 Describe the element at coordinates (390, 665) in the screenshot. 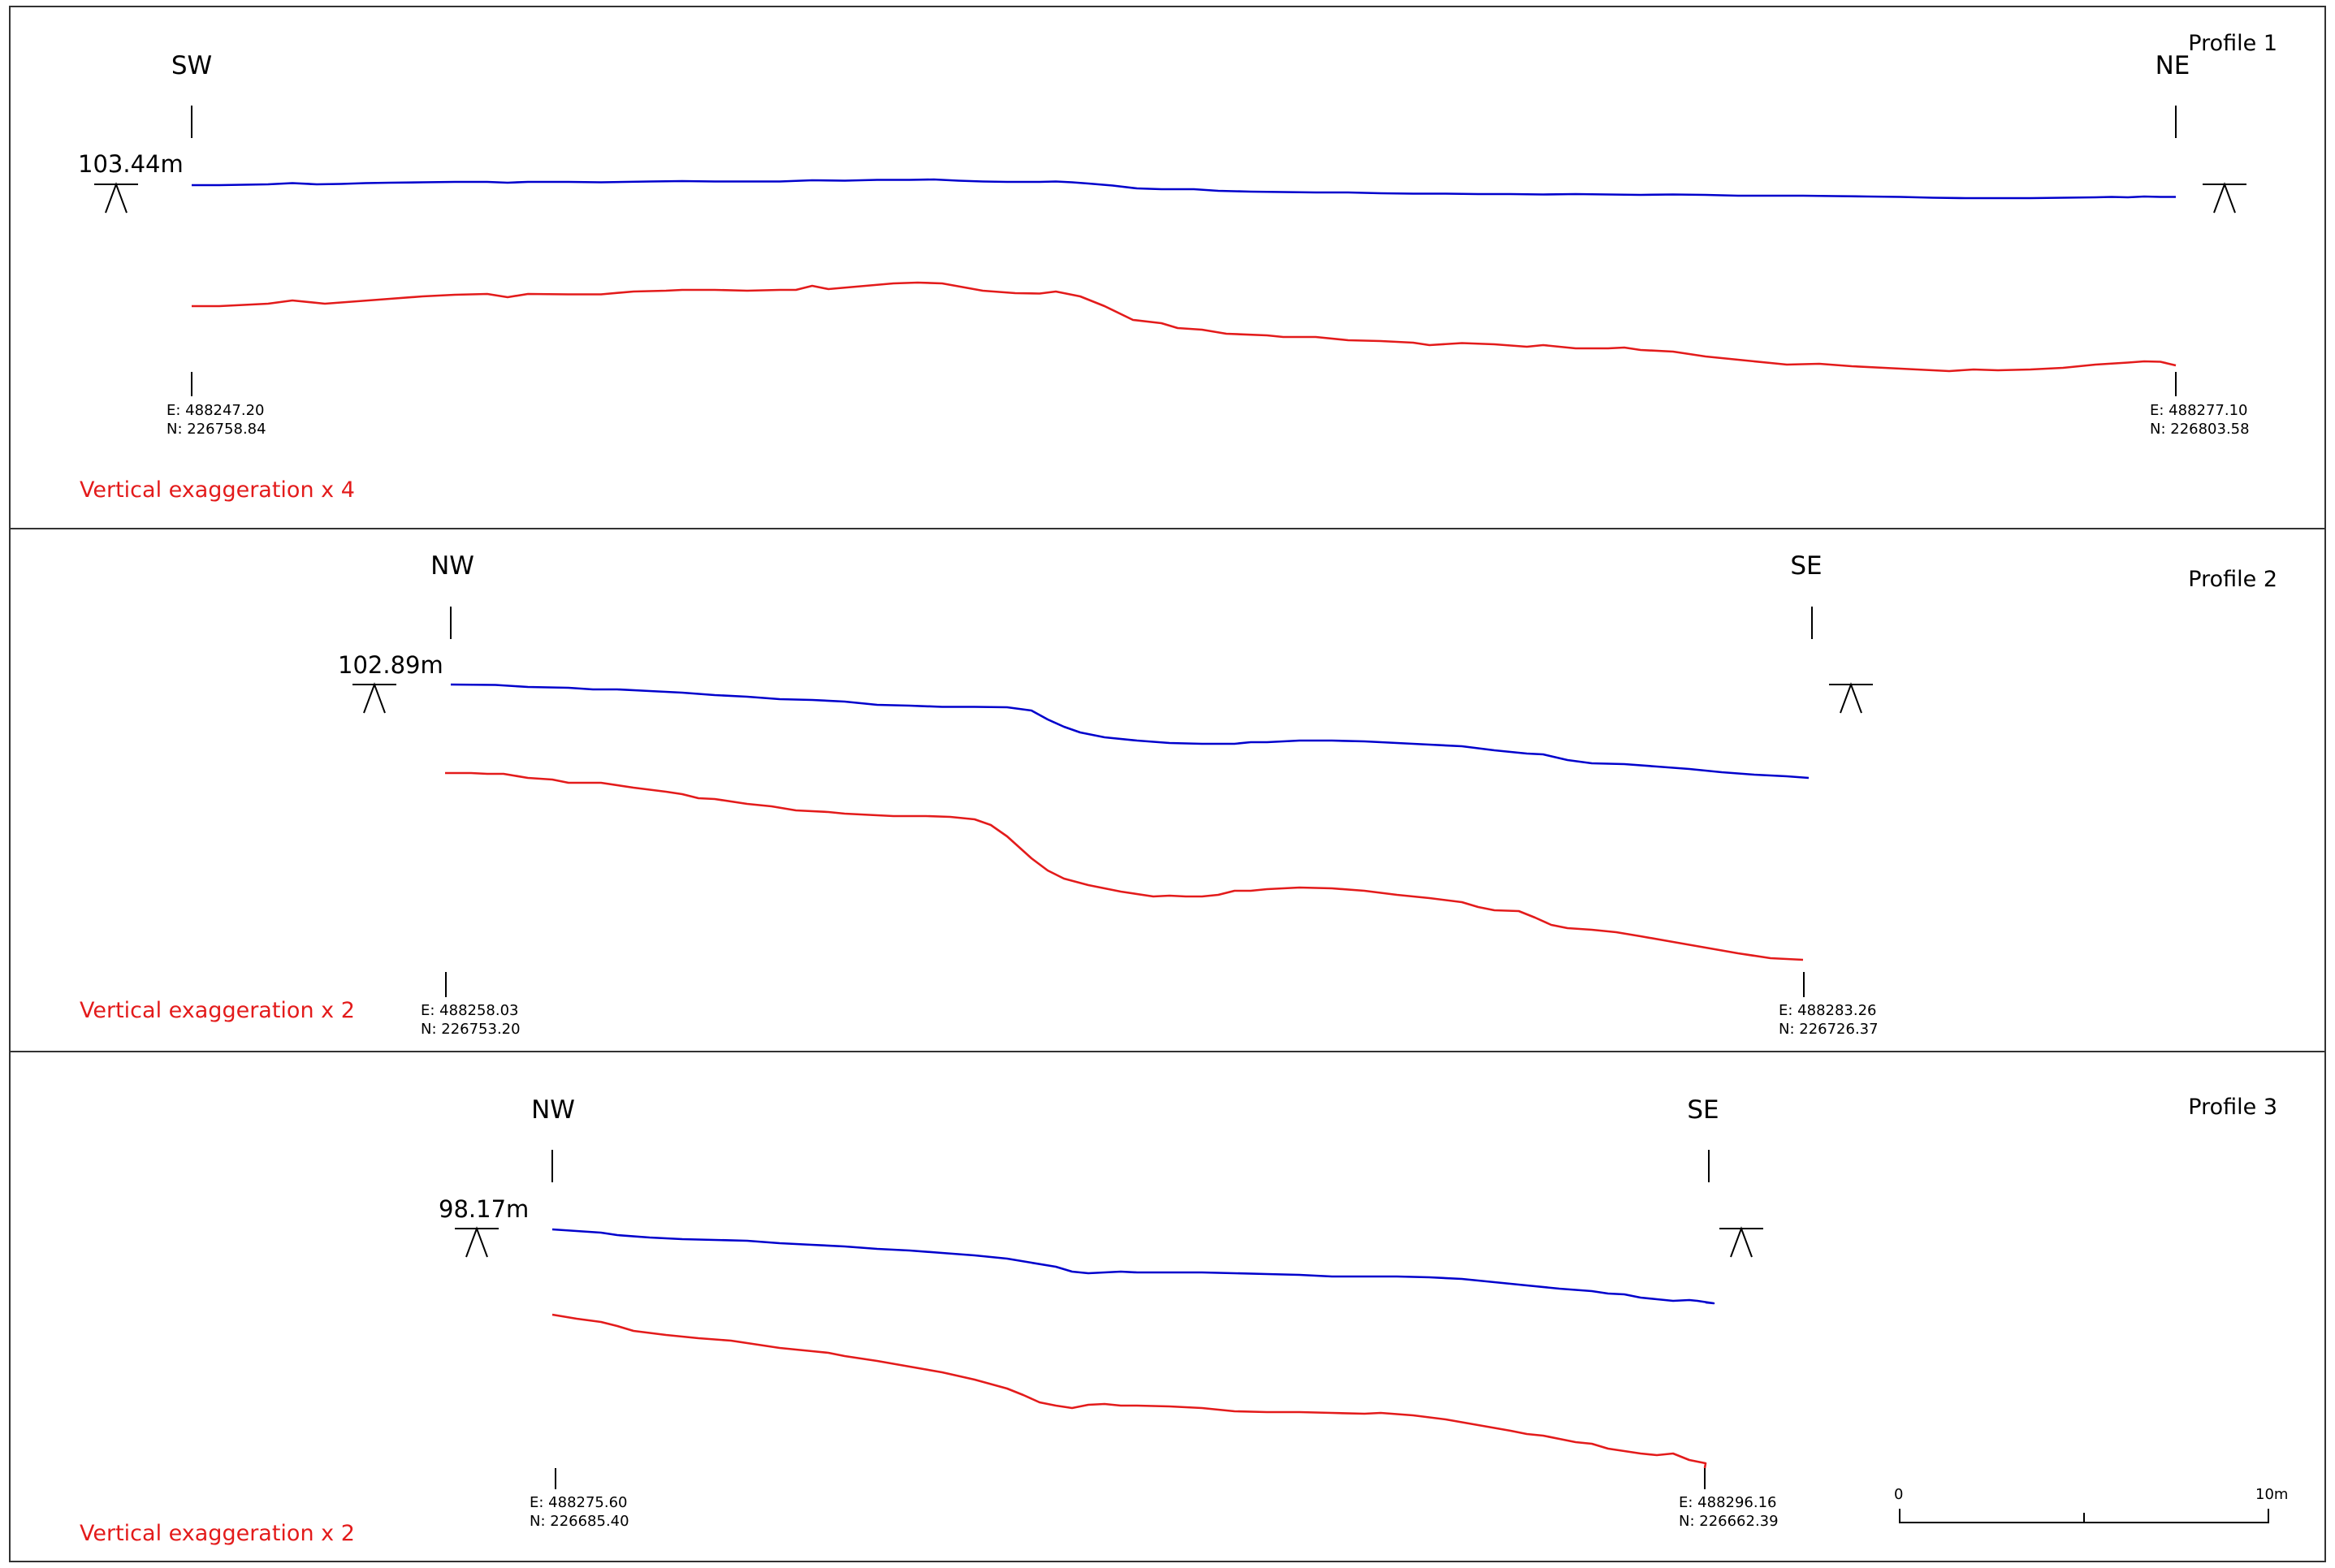

I see `profile-2-datum-level: 102.89m` at that location.